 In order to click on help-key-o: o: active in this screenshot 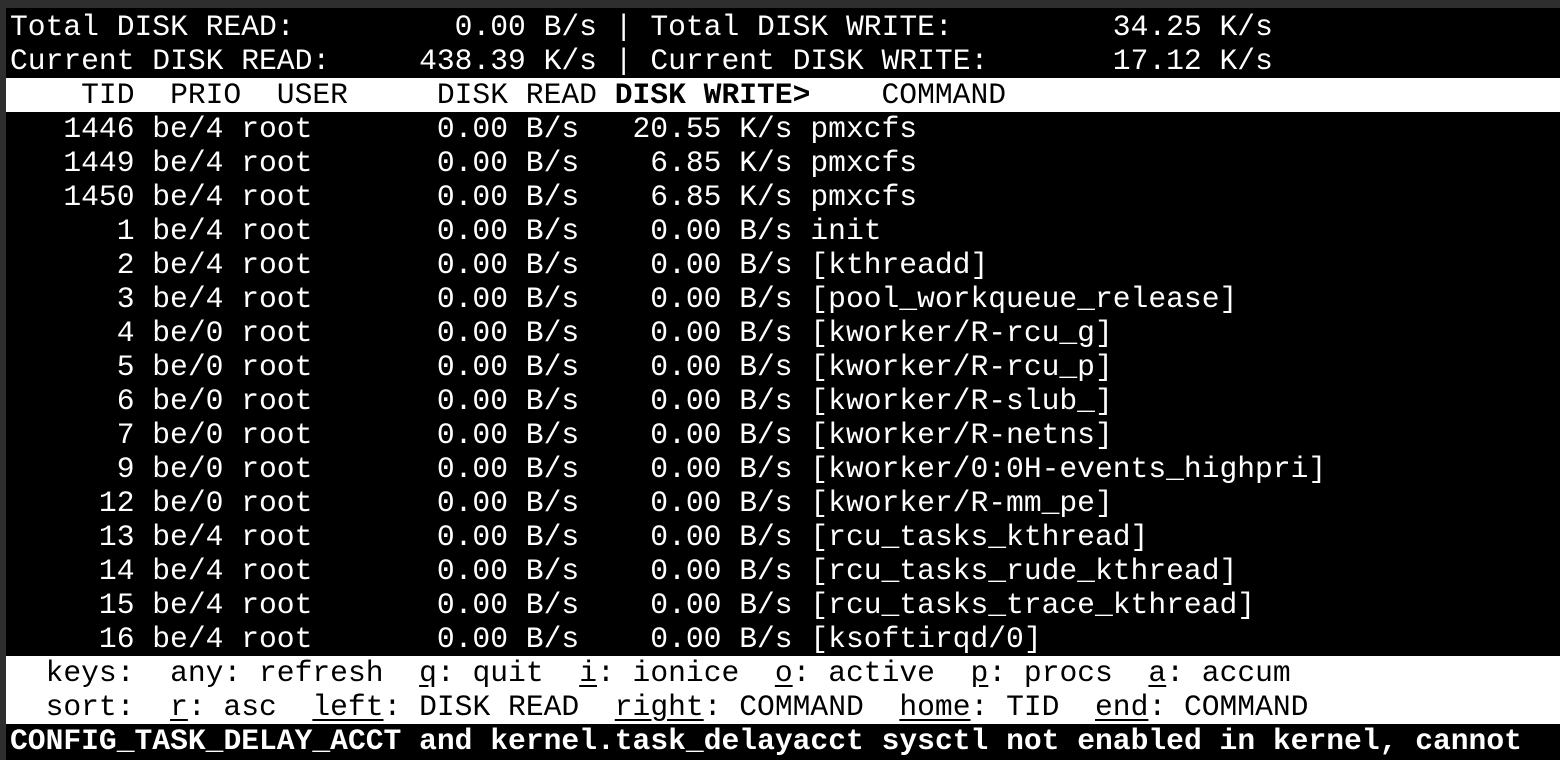, I will do `click(855, 673)`.